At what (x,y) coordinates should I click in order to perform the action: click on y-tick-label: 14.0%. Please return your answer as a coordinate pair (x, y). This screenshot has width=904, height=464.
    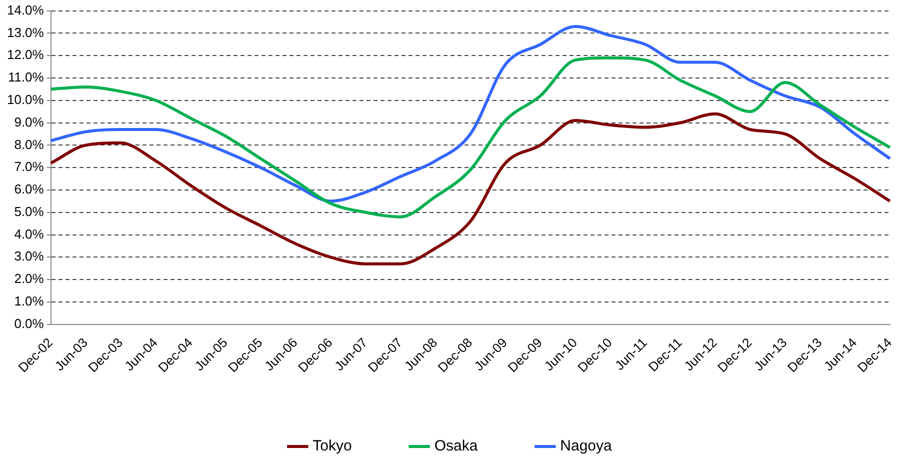
    Looking at the image, I should click on (25, 10).